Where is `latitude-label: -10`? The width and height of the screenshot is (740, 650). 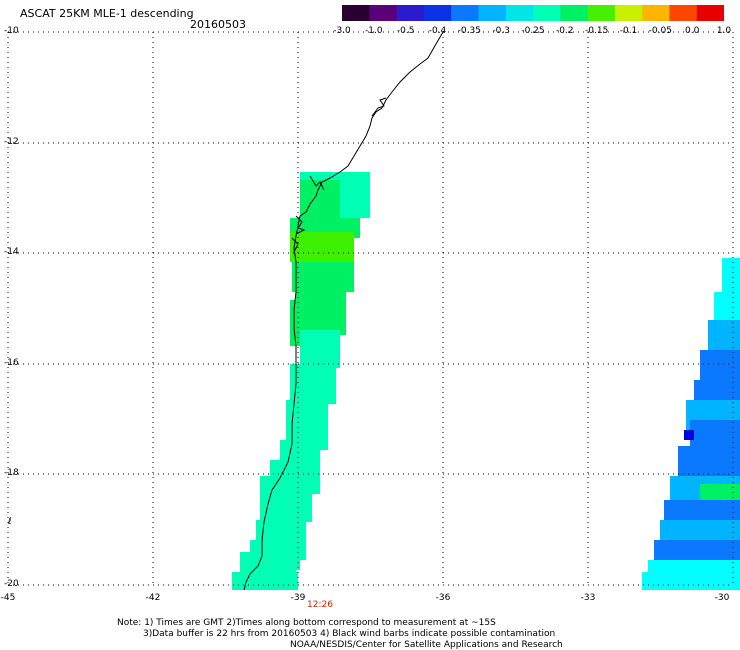 latitude-label: -10 is located at coordinates (11, 31).